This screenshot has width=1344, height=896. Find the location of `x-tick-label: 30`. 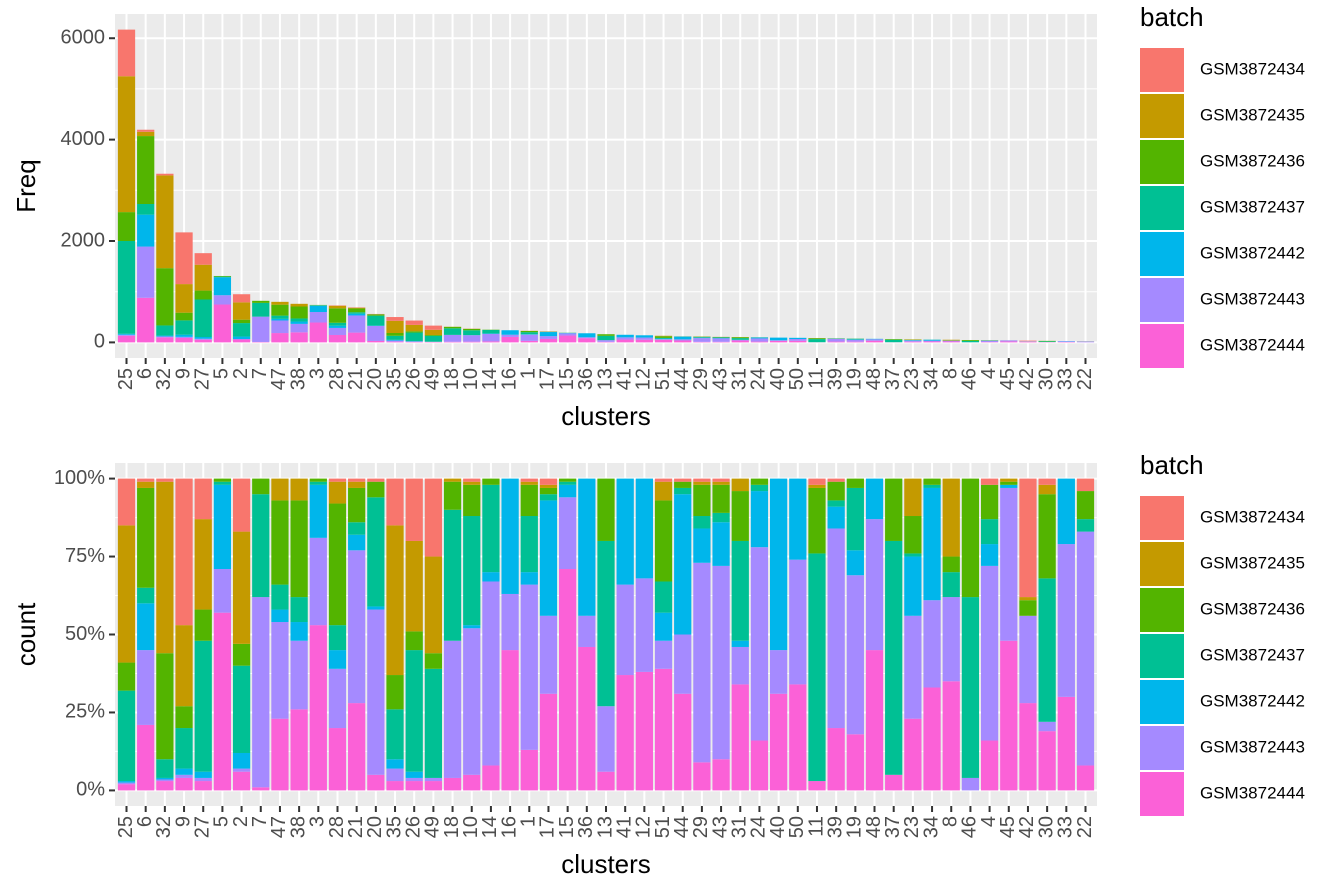

x-tick-label: 30 is located at coordinates (1046, 827).